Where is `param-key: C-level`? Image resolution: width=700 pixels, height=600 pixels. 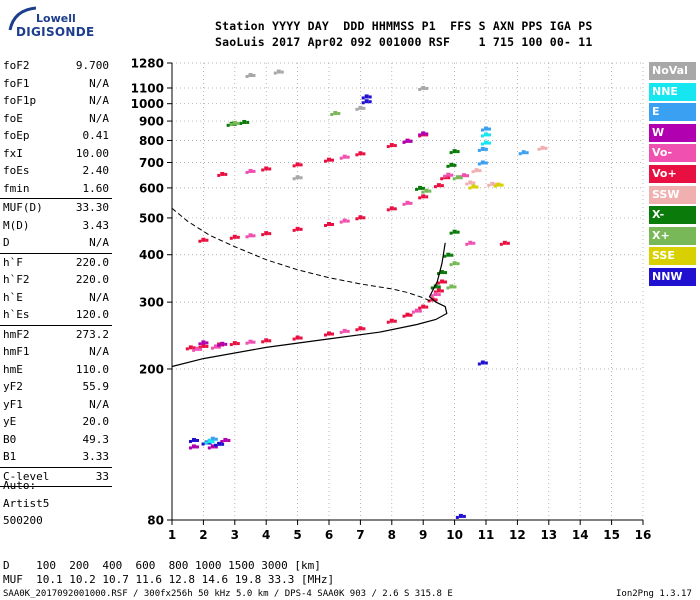 param-key: C-level is located at coordinates (26, 476).